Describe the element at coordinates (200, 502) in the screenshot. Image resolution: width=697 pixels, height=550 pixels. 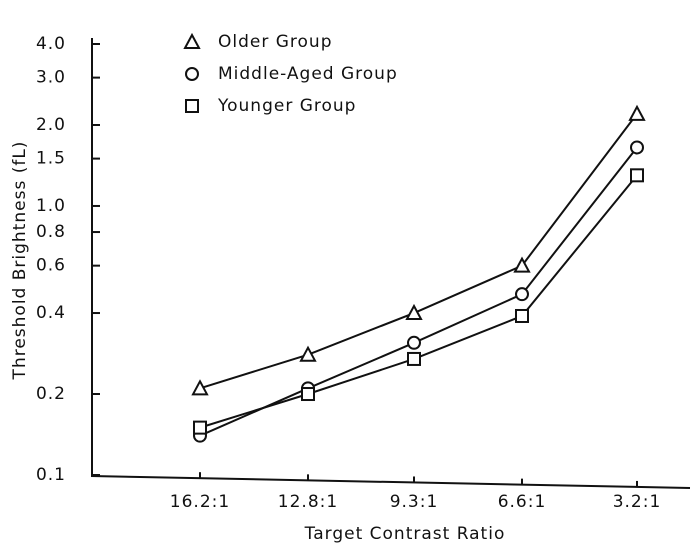
I see `x-tick-label: 16.2:1` at that location.